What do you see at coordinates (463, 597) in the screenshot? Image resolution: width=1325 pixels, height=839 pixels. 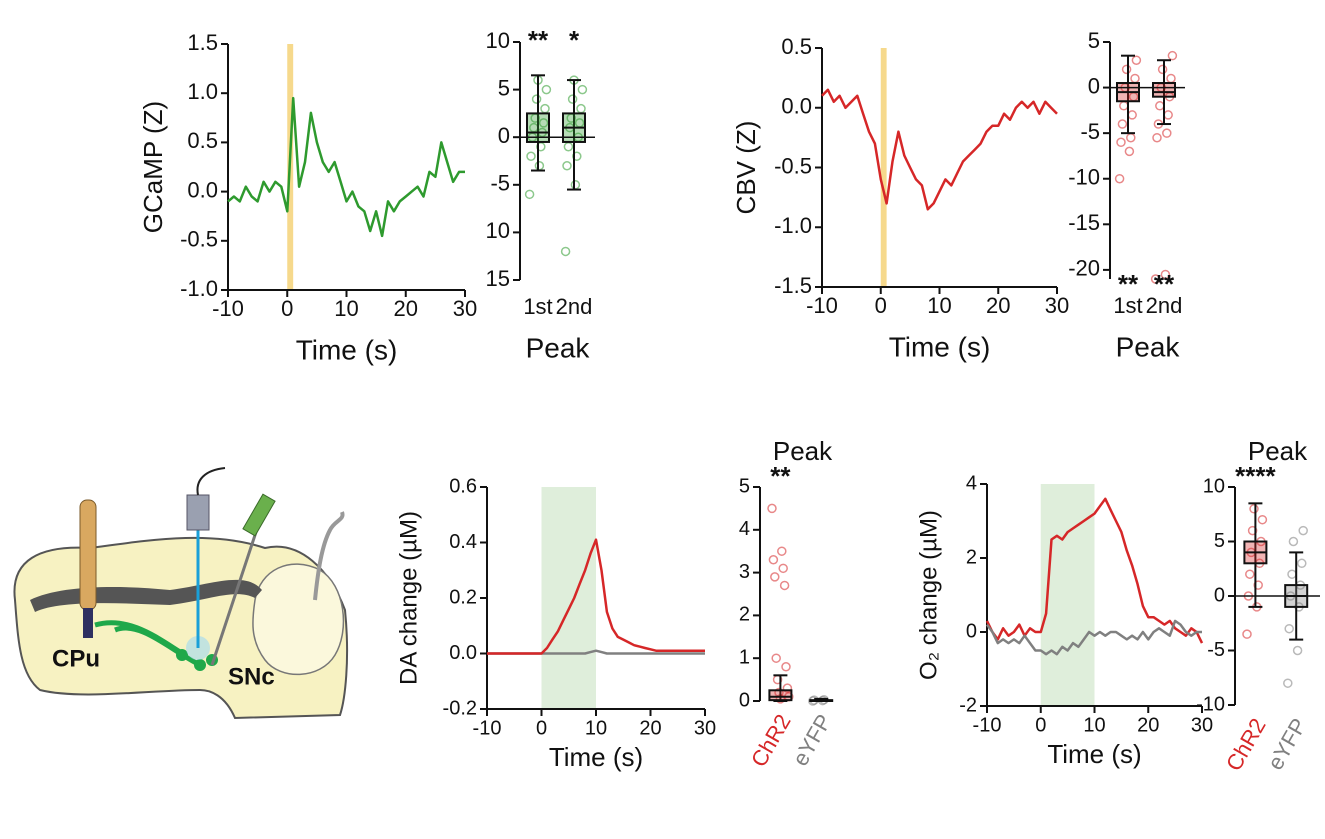 I see `y-tick-label: 0.2` at bounding box center [463, 597].